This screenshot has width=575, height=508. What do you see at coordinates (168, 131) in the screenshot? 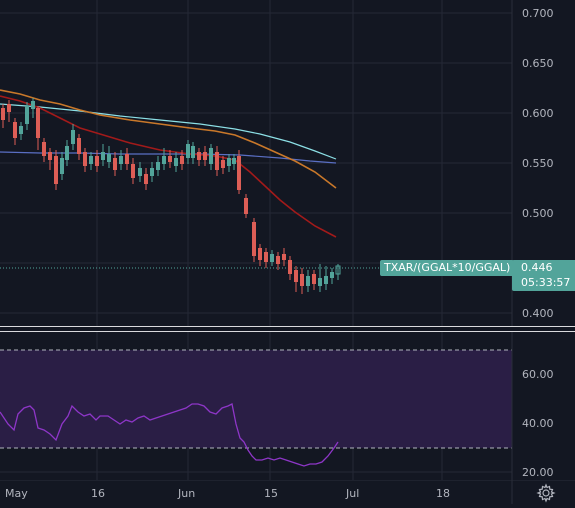
I see `ma-cyan-line` at bounding box center [168, 131].